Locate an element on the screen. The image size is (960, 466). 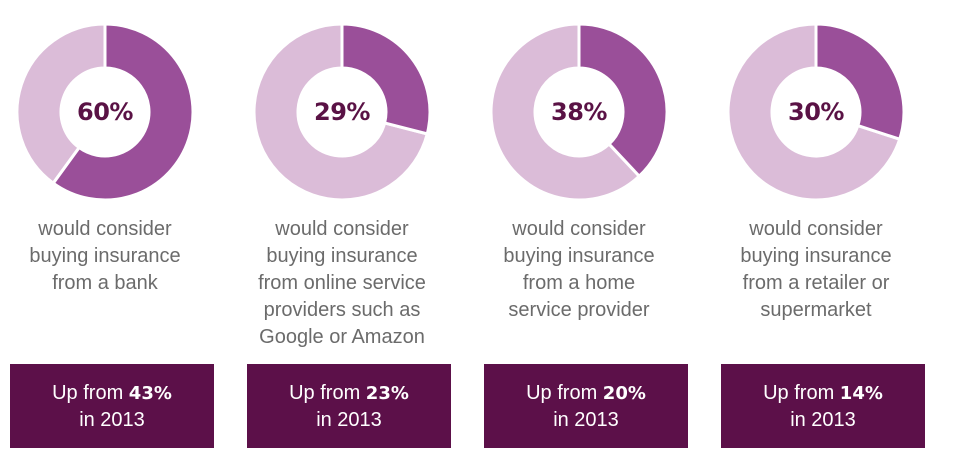
footnote-line-1: Up from 23% is located at coordinates (349, 393).